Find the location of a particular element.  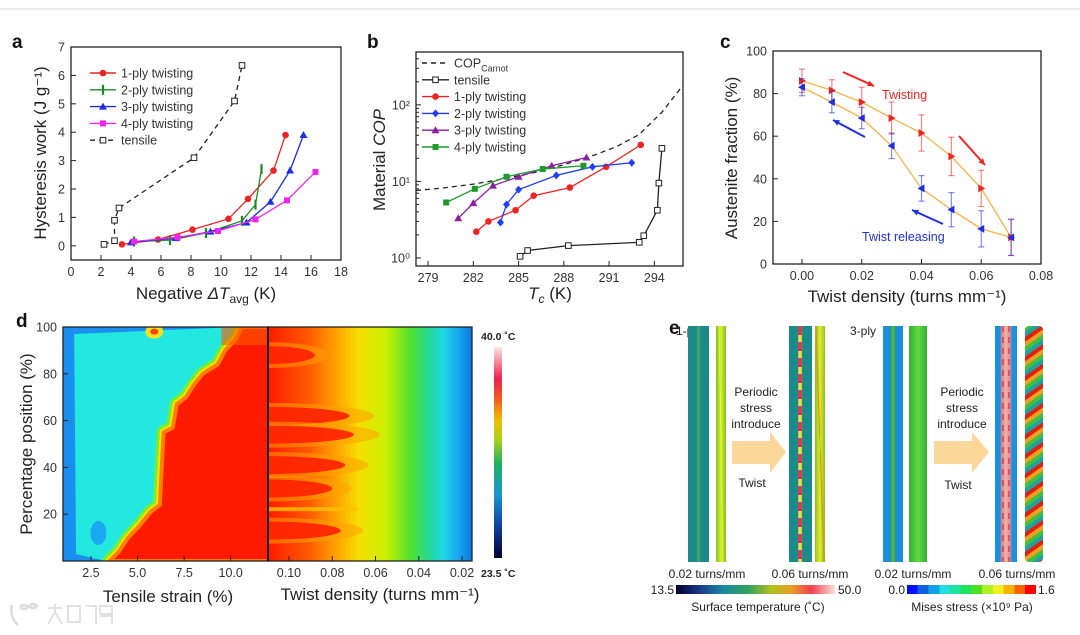

x-tick-label: 0.00 is located at coordinates (802, 276).